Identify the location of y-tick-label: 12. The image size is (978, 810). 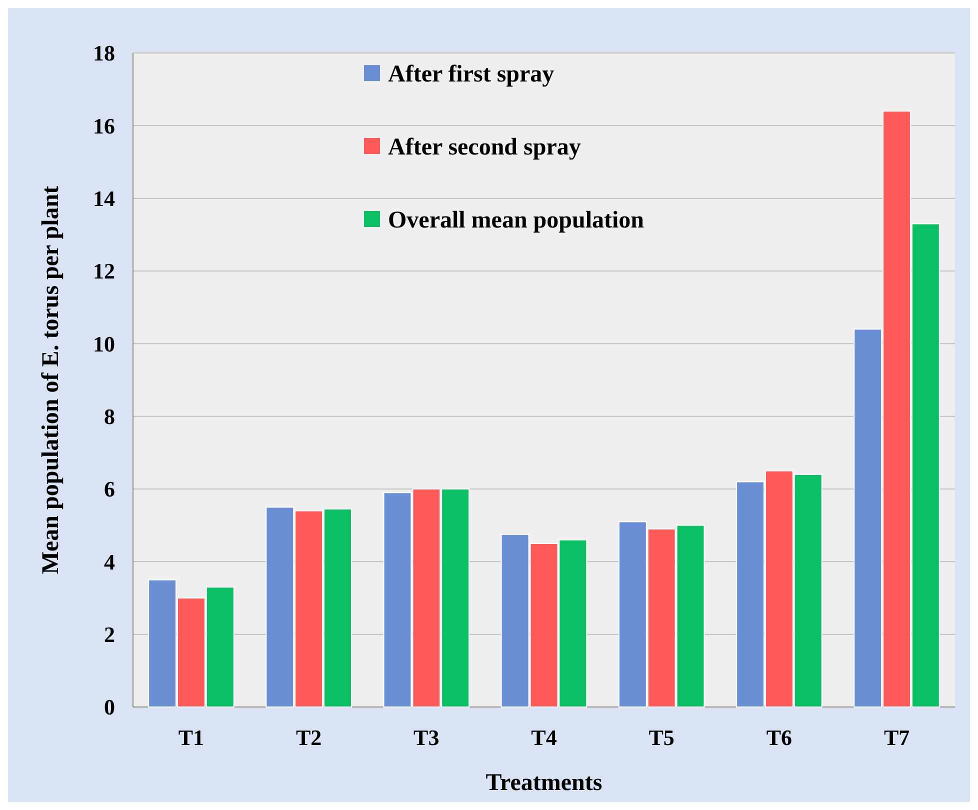
(104, 271).